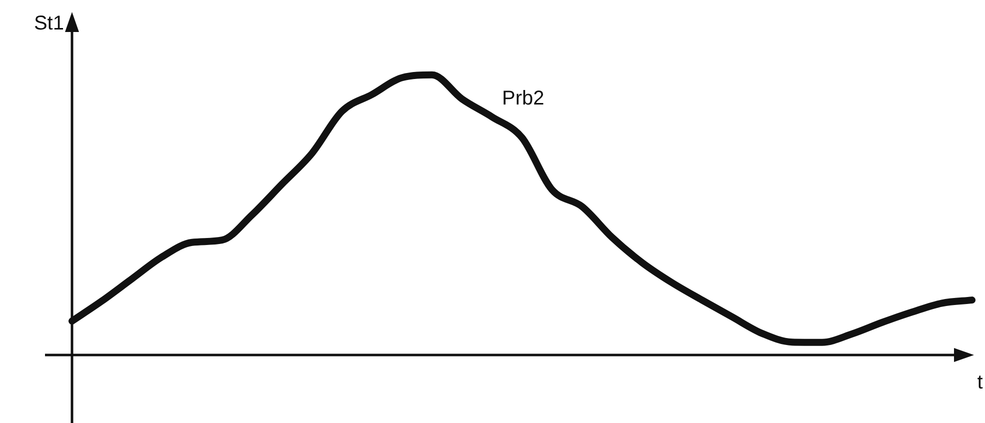 The height and width of the screenshot is (423, 985). I want to click on series-label: Prb2, so click(523, 98).